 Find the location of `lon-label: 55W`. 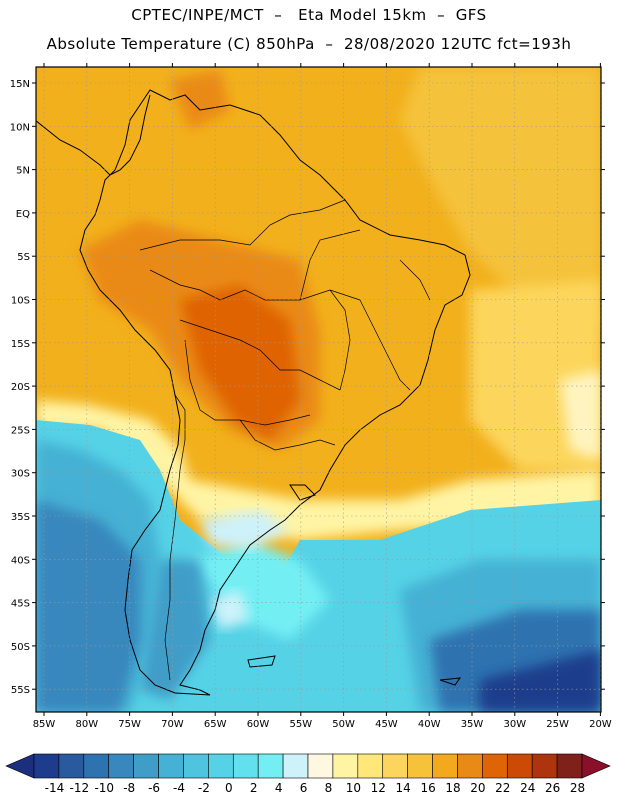

lon-label: 55W is located at coordinates (300, 724).